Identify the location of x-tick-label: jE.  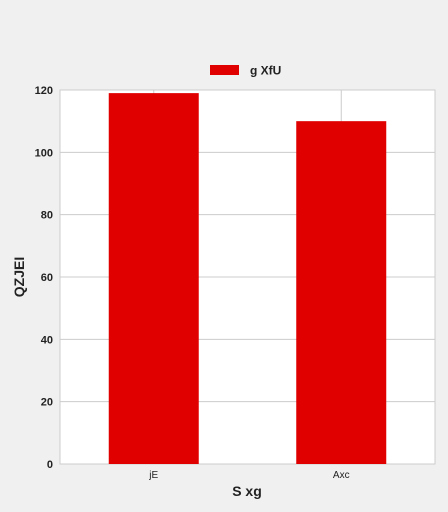
(153, 475).